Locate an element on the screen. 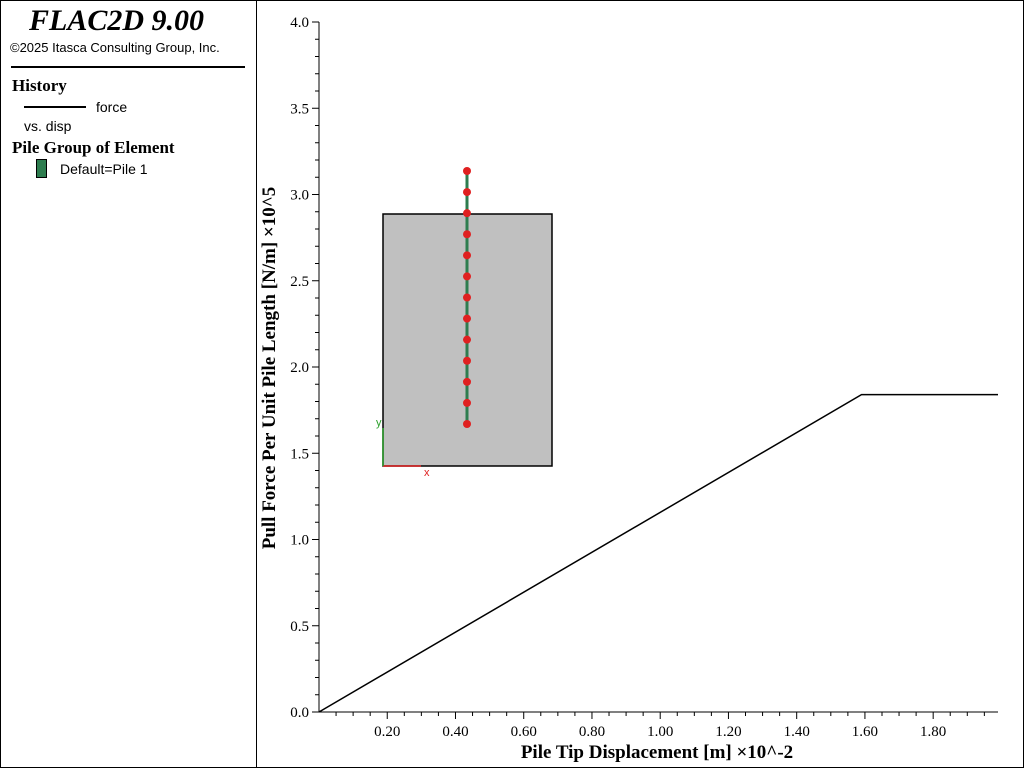 Image resolution: width=1024 pixels, height=768 pixels. model-inset: xy is located at coordinates (464, 323).